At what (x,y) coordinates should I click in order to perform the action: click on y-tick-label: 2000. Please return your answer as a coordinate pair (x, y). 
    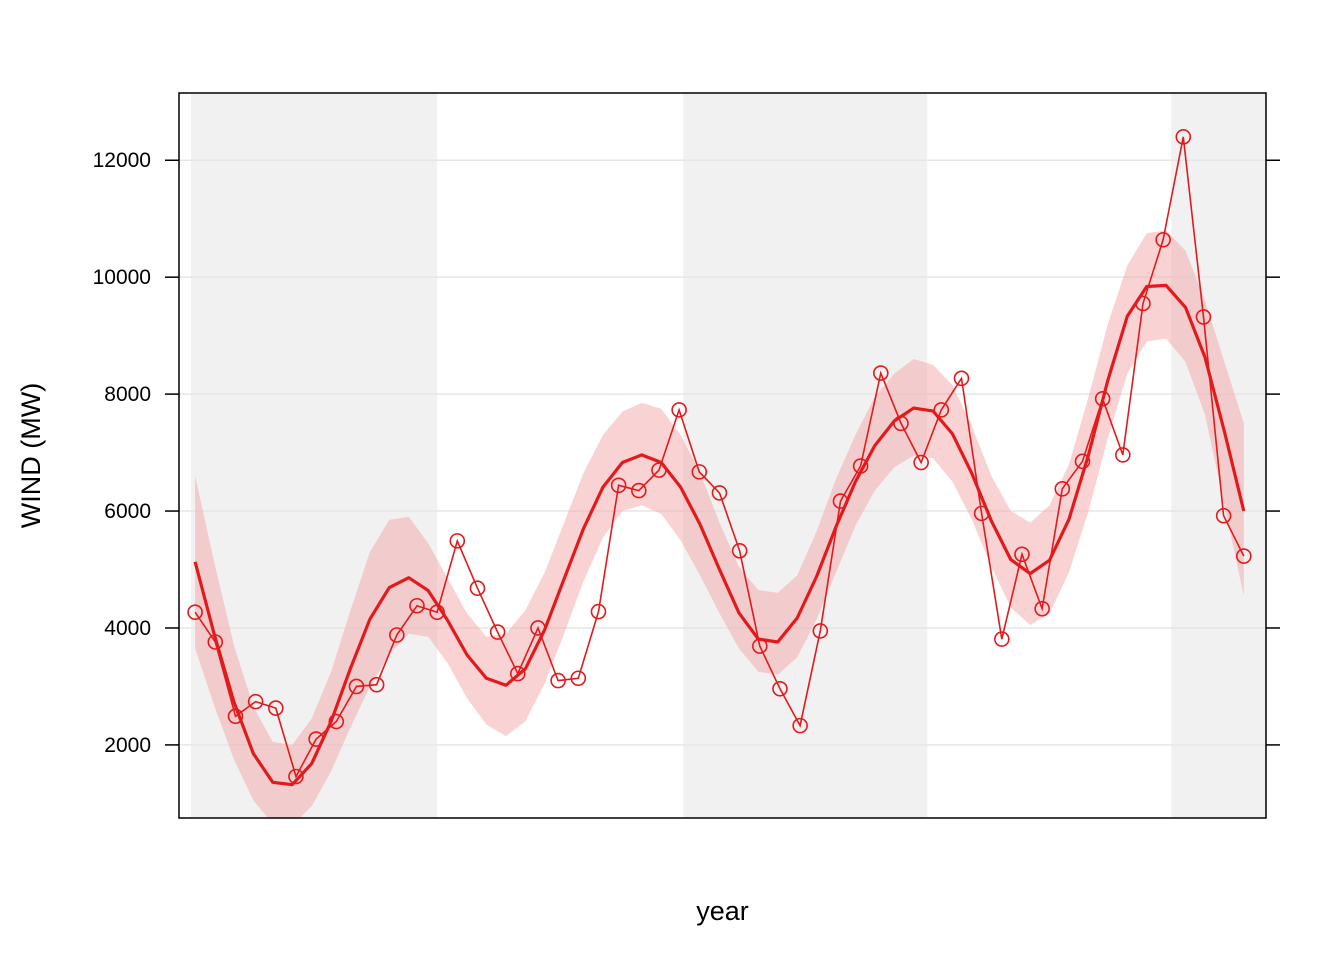
    Looking at the image, I should click on (127, 745).